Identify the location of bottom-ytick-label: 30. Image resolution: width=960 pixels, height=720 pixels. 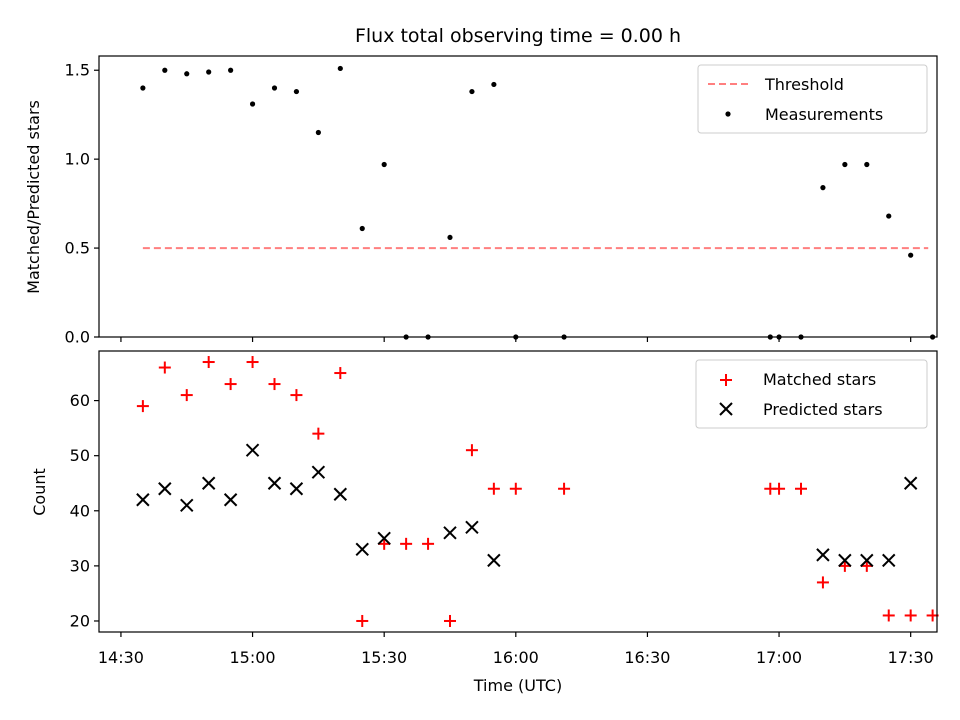
(80, 565).